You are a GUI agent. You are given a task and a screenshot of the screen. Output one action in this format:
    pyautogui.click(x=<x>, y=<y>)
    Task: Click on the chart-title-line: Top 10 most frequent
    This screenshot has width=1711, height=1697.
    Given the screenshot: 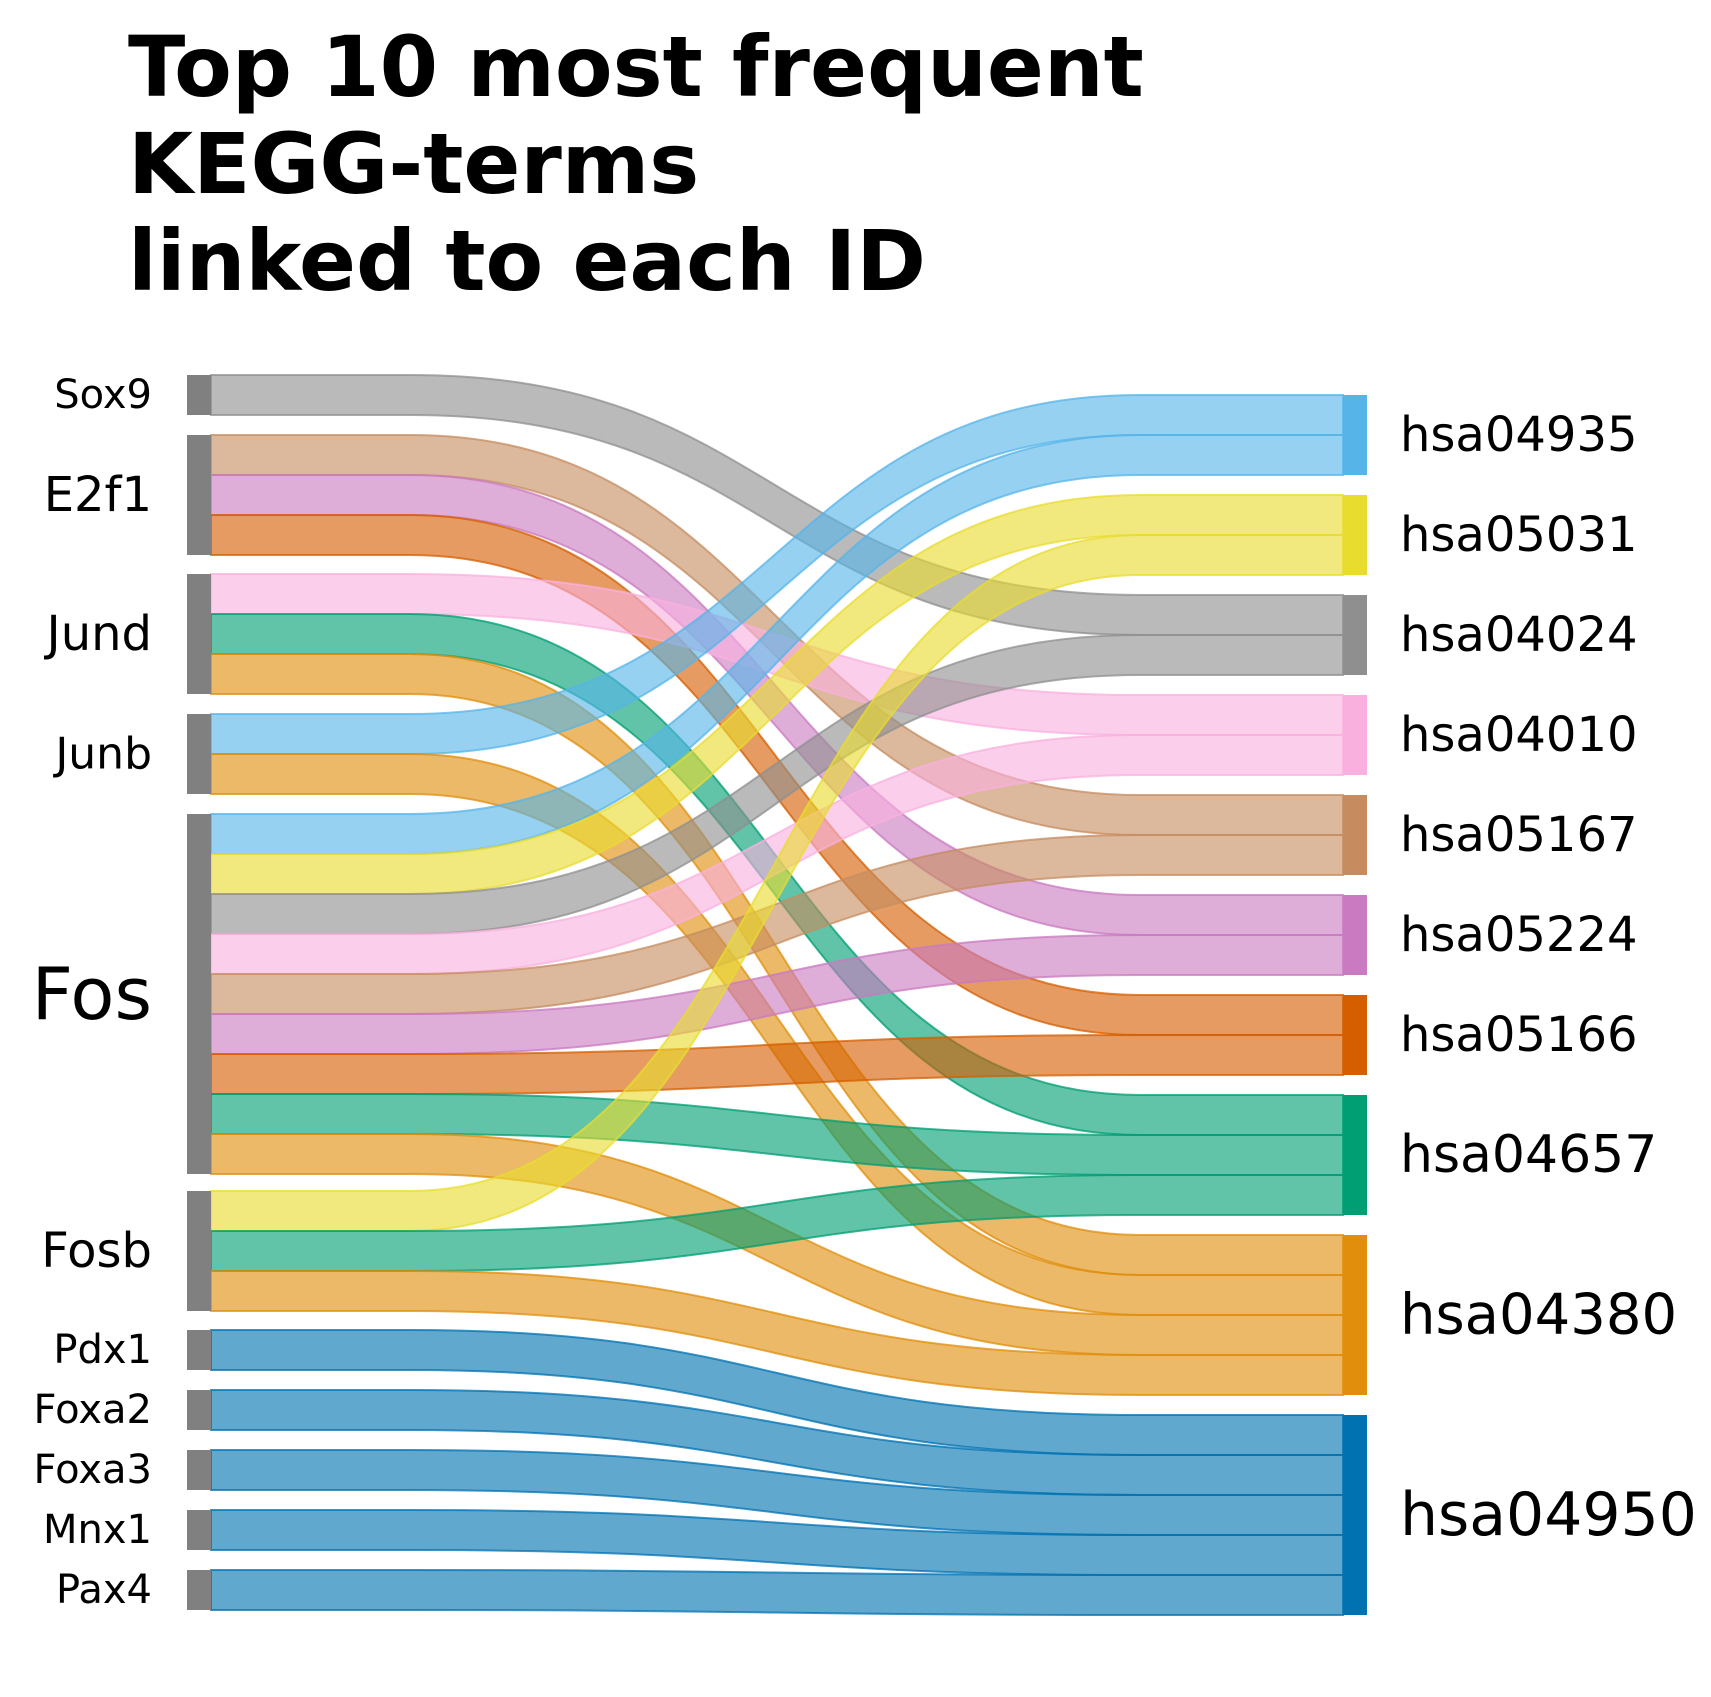 What is the action you would take?
    pyautogui.click(x=636, y=67)
    